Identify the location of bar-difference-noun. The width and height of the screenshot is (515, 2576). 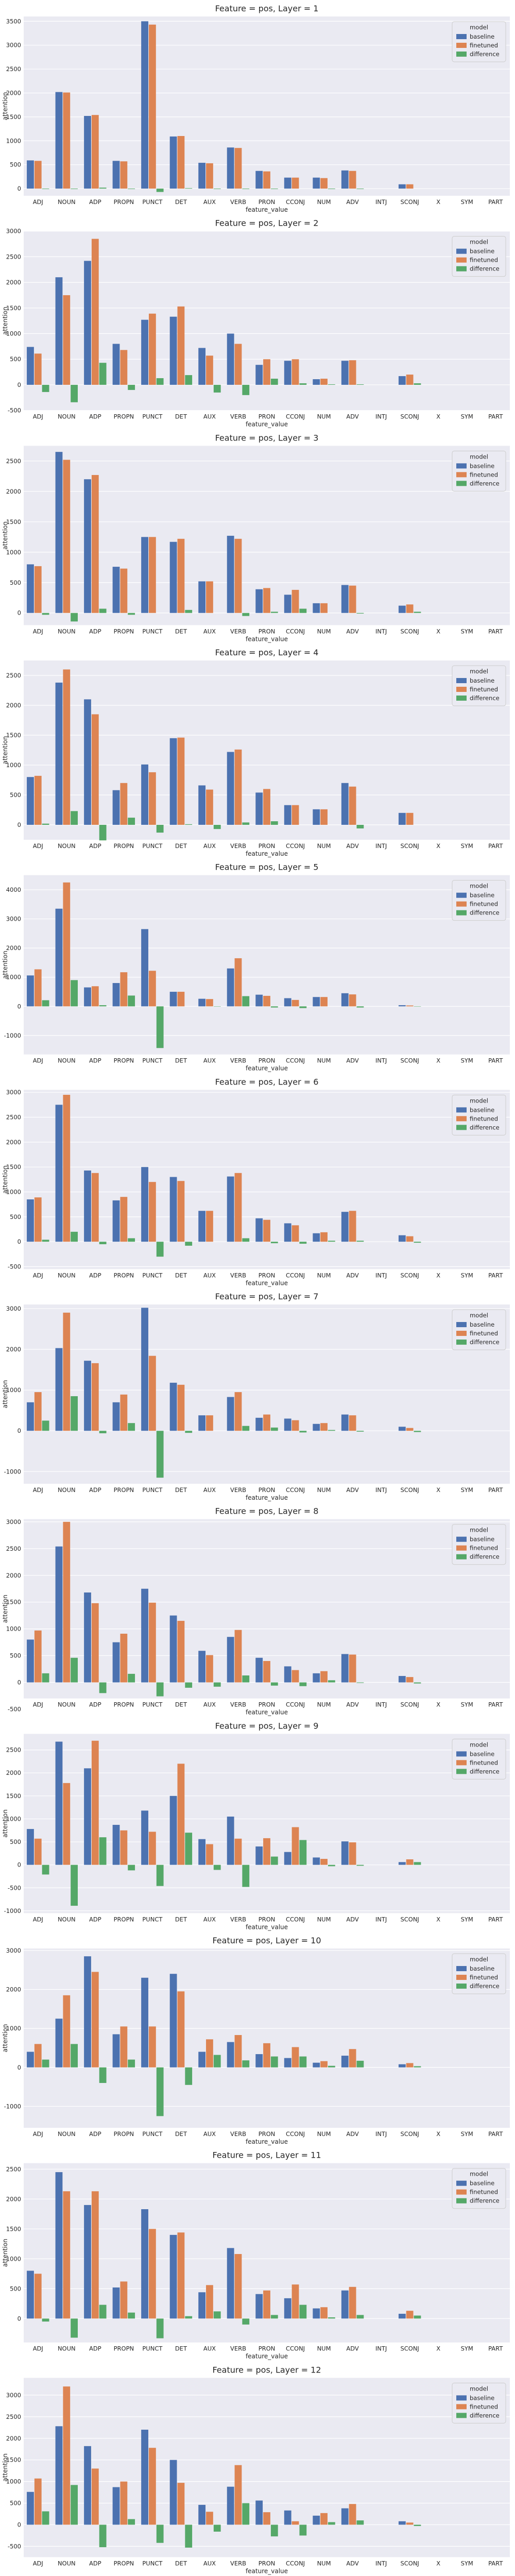
(75, 1885).